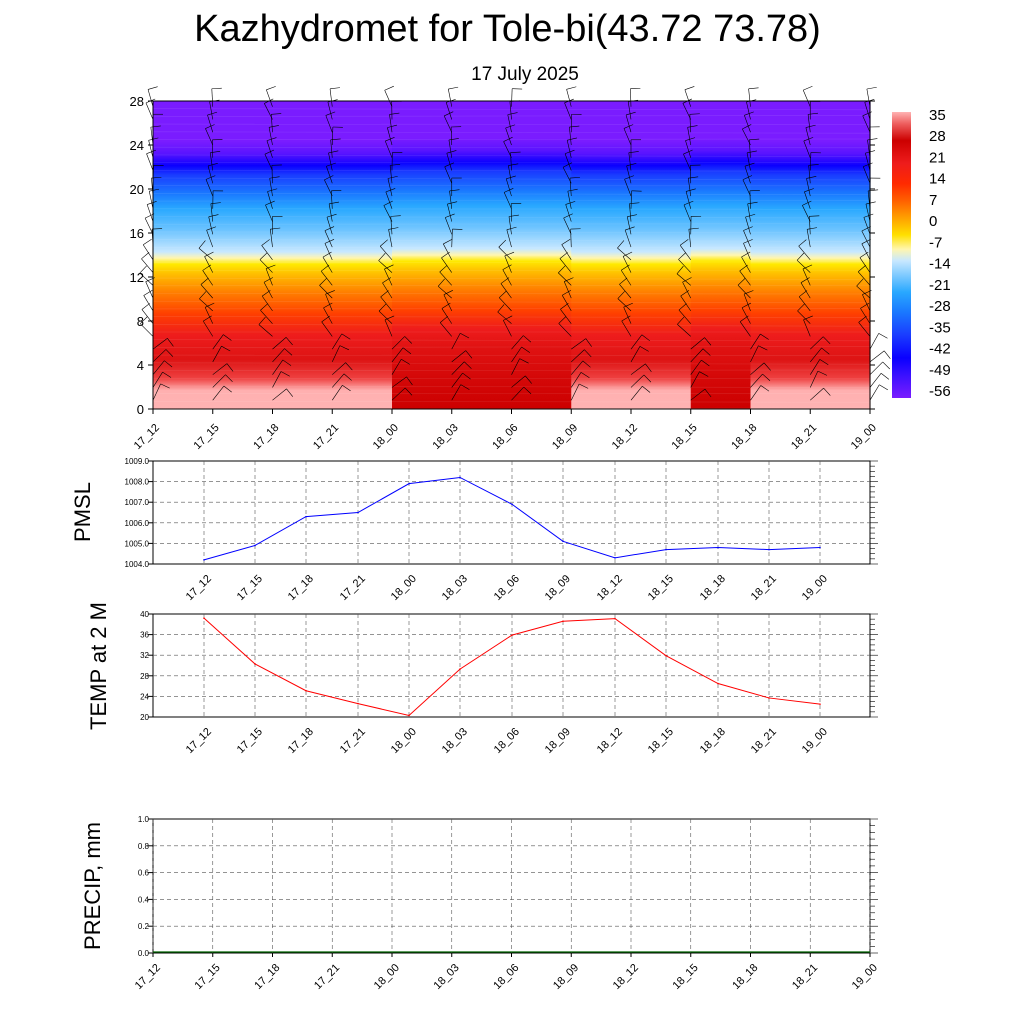  Describe the element at coordinates (764, 588) in the screenshot. I see `x-tick-label: 18_21` at that location.